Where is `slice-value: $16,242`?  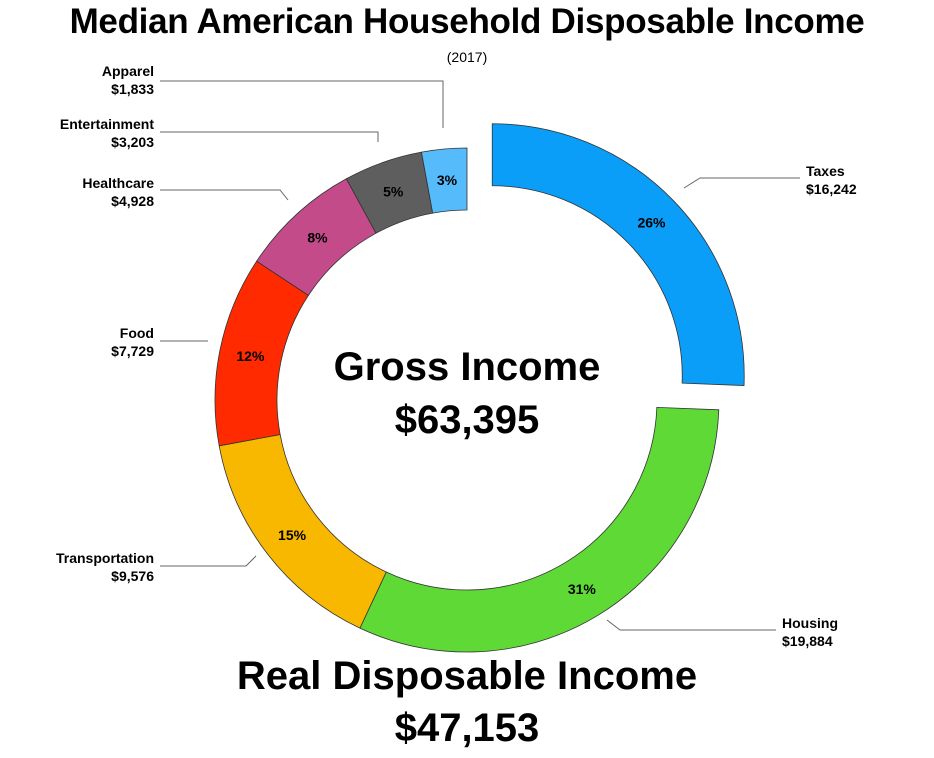
slice-value: $16,242 is located at coordinates (831, 189).